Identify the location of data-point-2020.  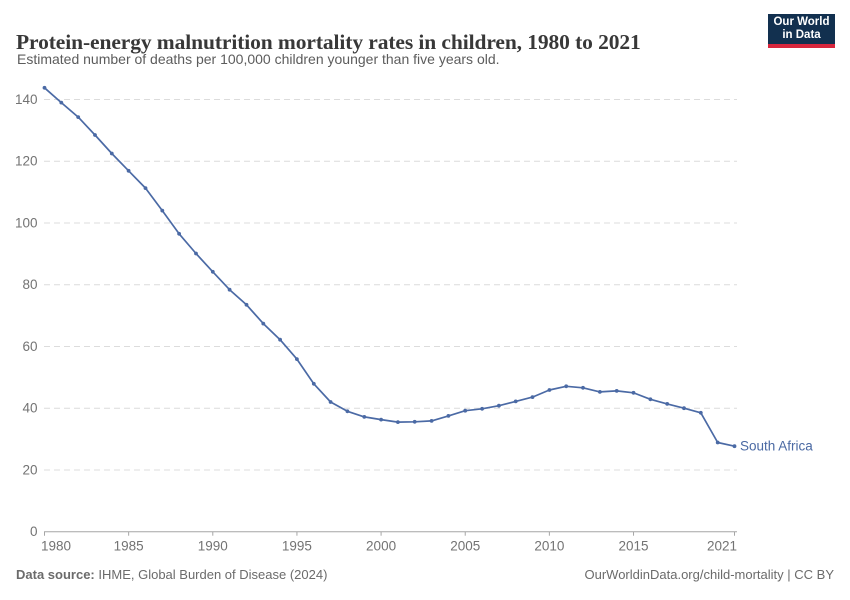
(717, 442).